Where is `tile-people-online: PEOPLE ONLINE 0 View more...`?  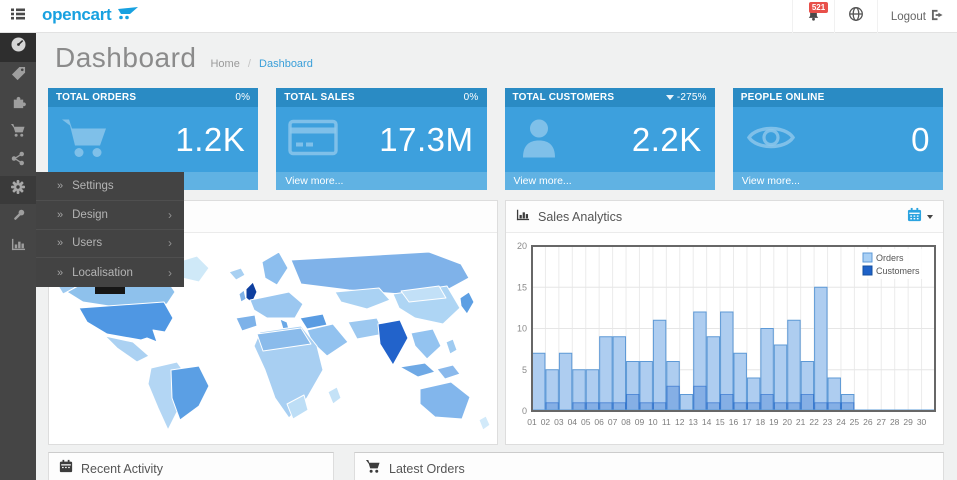 tile-people-online: PEOPLE ONLINE 0 View more... is located at coordinates (837, 139).